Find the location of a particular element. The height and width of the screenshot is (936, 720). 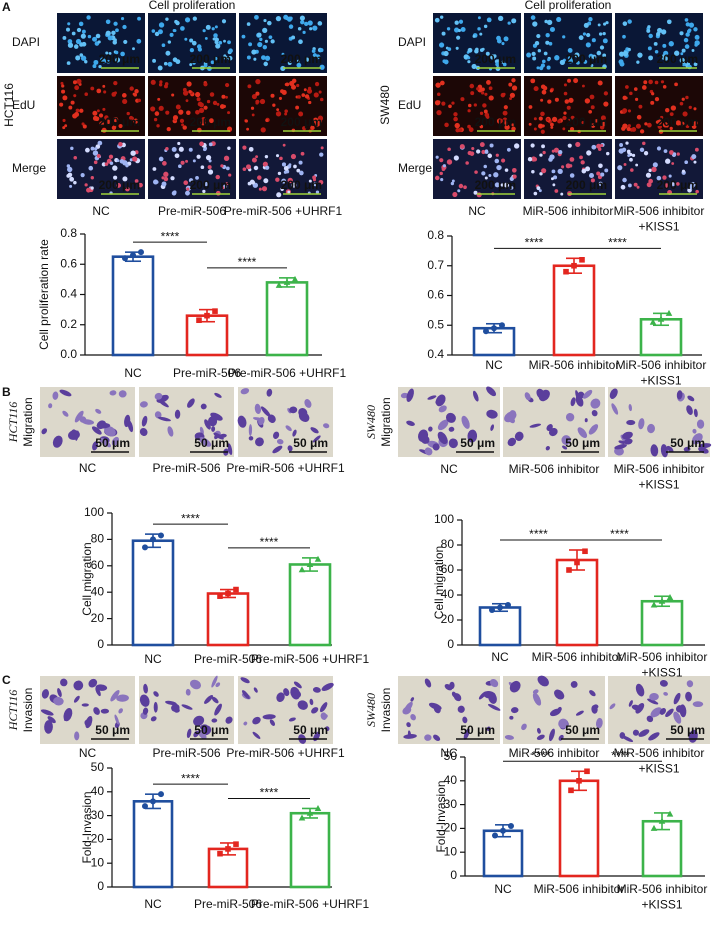

y-tick-label: 80 is located at coordinates (448, 544).